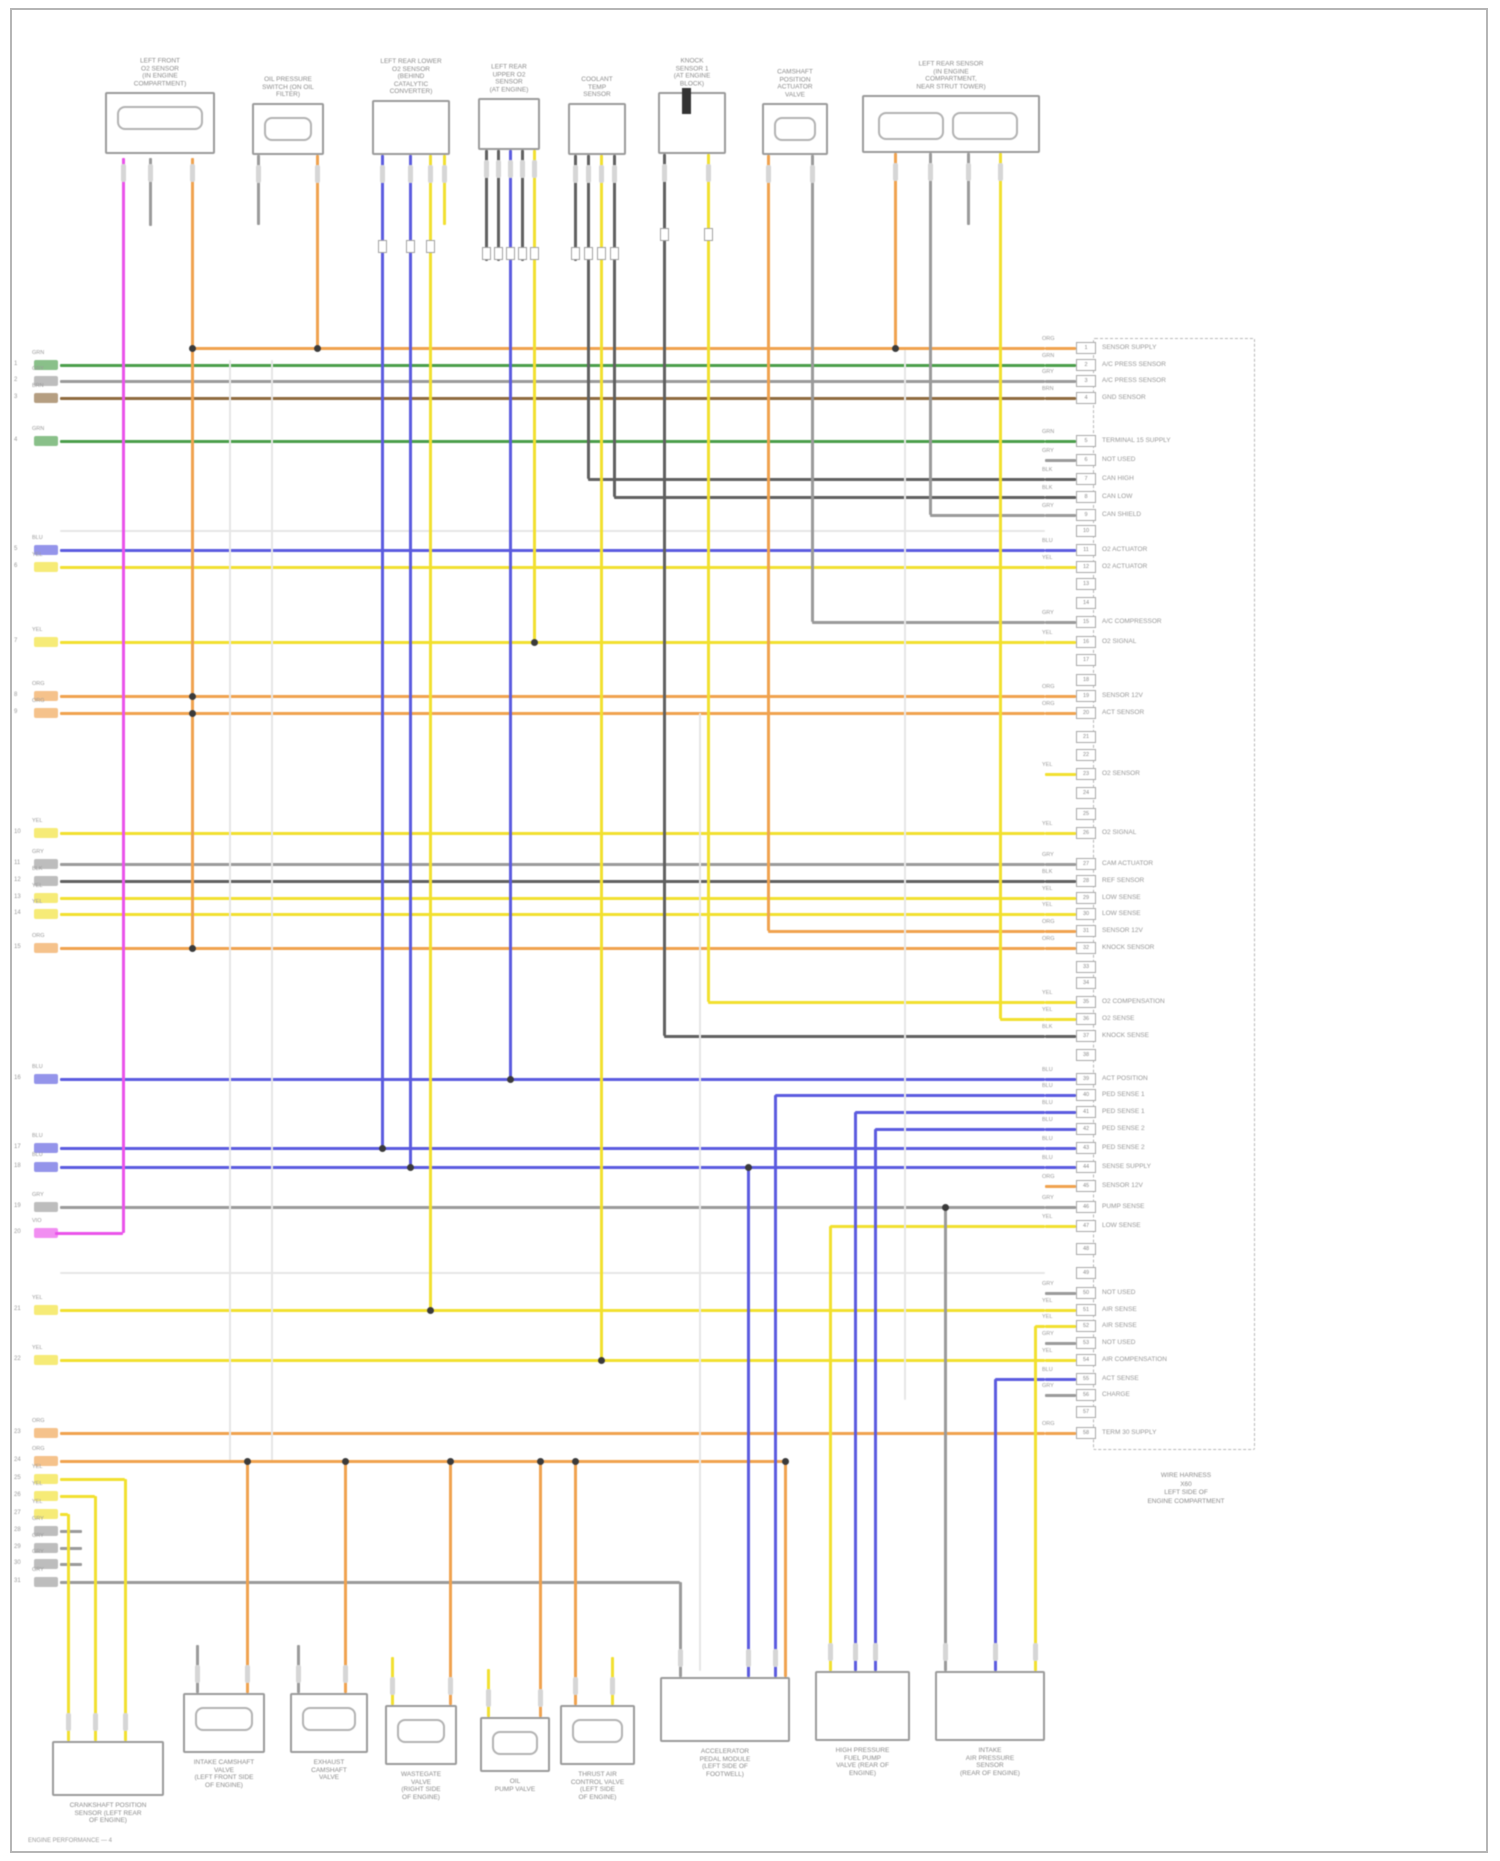 The height and width of the screenshot is (1861, 1500). Describe the element at coordinates (1086, 1343) in the screenshot. I see `connector-pin: 53` at that location.